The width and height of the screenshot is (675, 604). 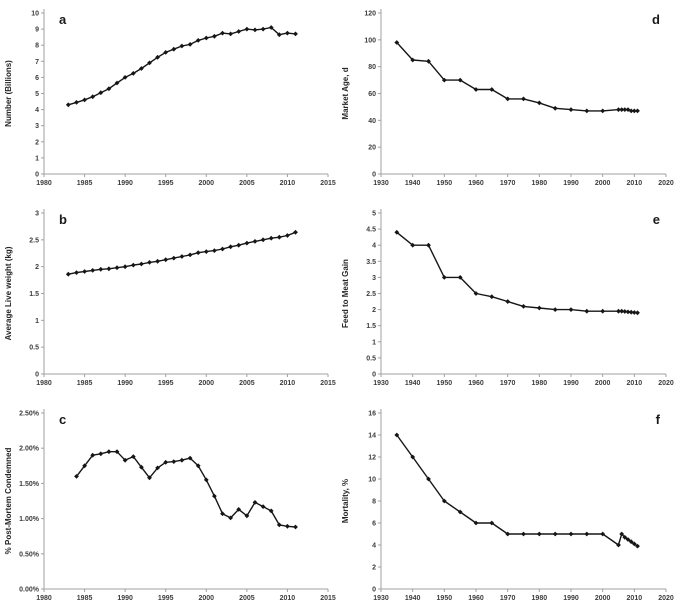 I want to click on svg-text: e, so click(x=656, y=219).